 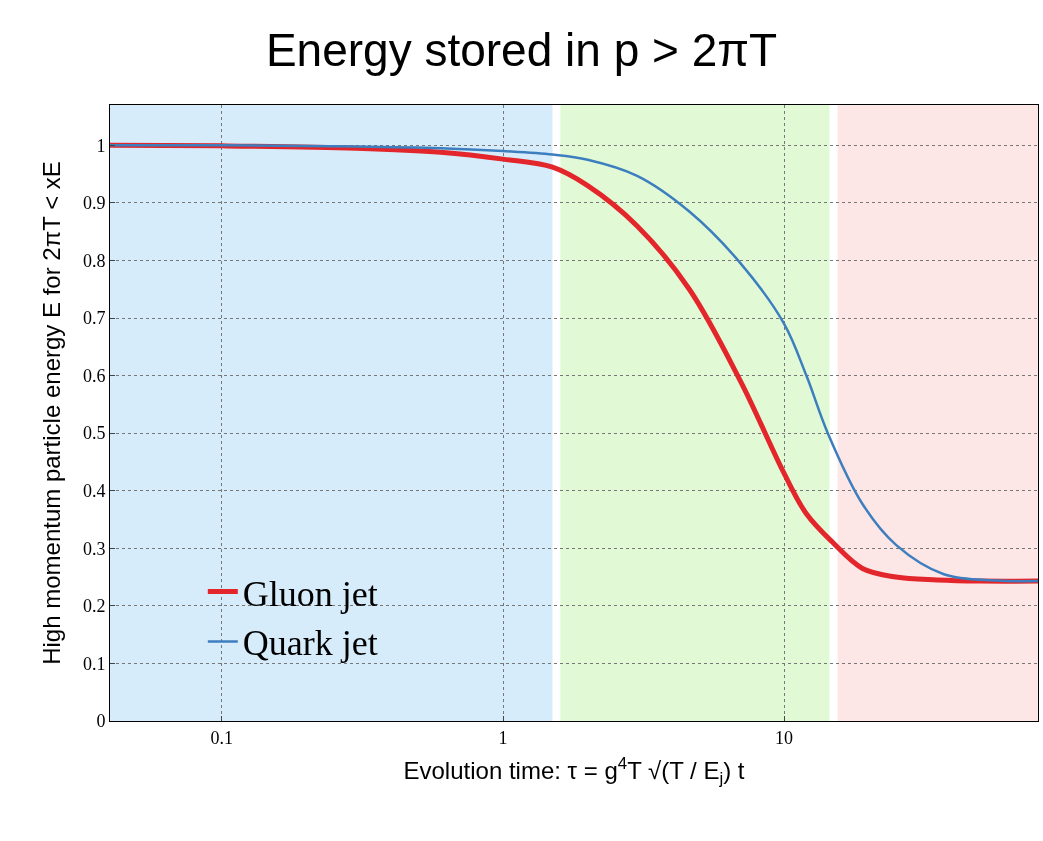 What do you see at coordinates (94, 433) in the screenshot?
I see `y-tick-label: 0.5` at bounding box center [94, 433].